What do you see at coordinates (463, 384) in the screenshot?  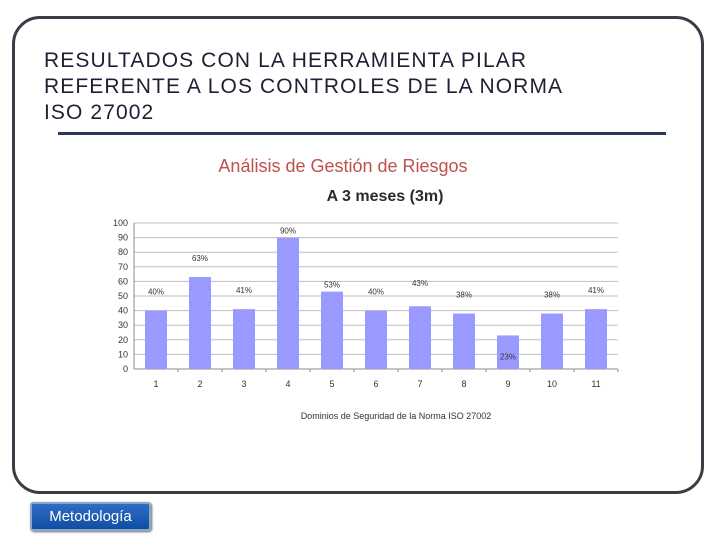 I see `x-tick-label: 8` at bounding box center [463, 384].